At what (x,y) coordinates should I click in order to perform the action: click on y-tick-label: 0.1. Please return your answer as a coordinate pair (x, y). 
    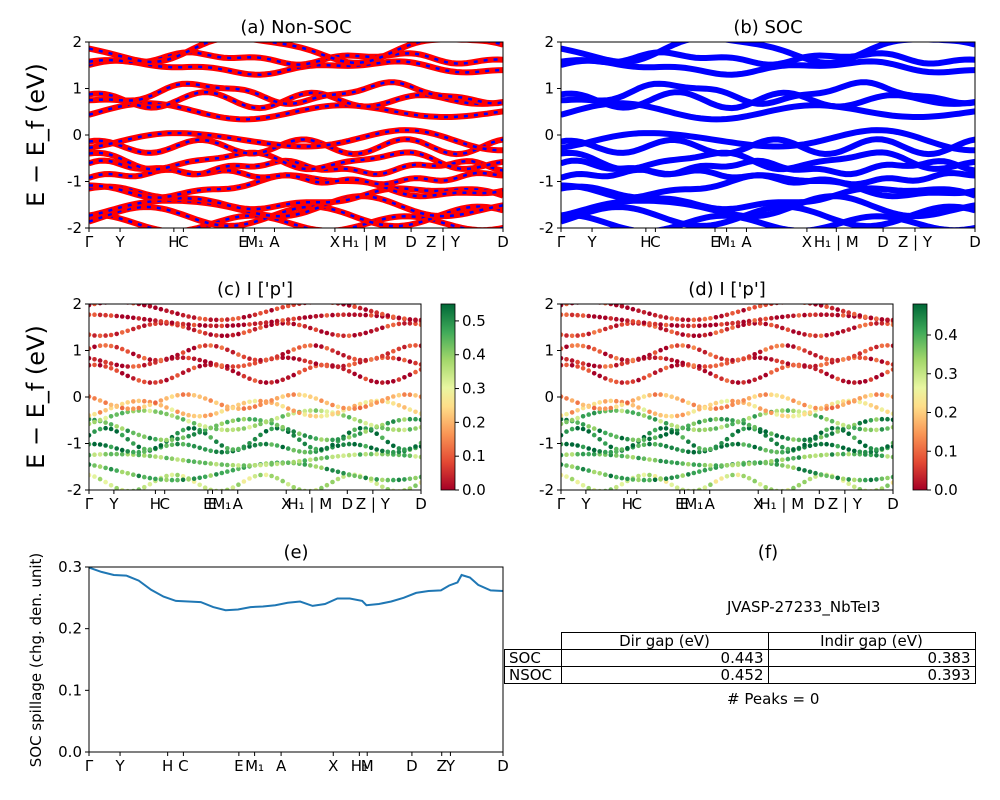
    Looking at the image, I should click on (70, 690).